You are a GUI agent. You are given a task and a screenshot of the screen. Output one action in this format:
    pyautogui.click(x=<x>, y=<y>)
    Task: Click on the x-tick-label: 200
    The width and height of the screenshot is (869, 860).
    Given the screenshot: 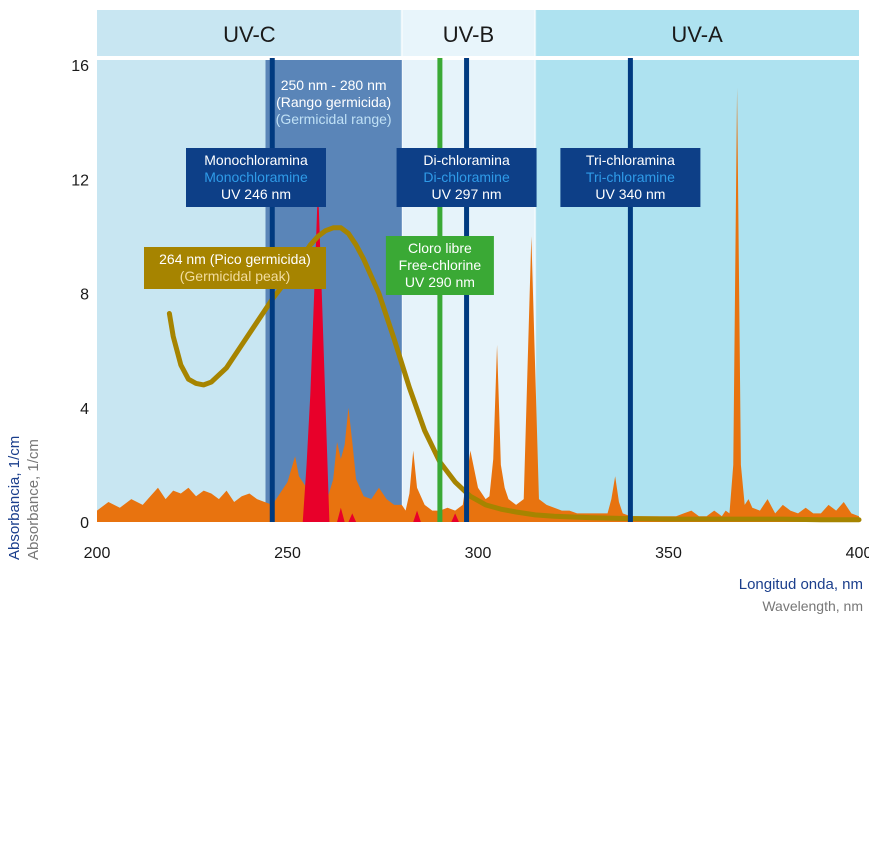 What is the action you would take?
    pyautogui.click(x=97, y=553)
    